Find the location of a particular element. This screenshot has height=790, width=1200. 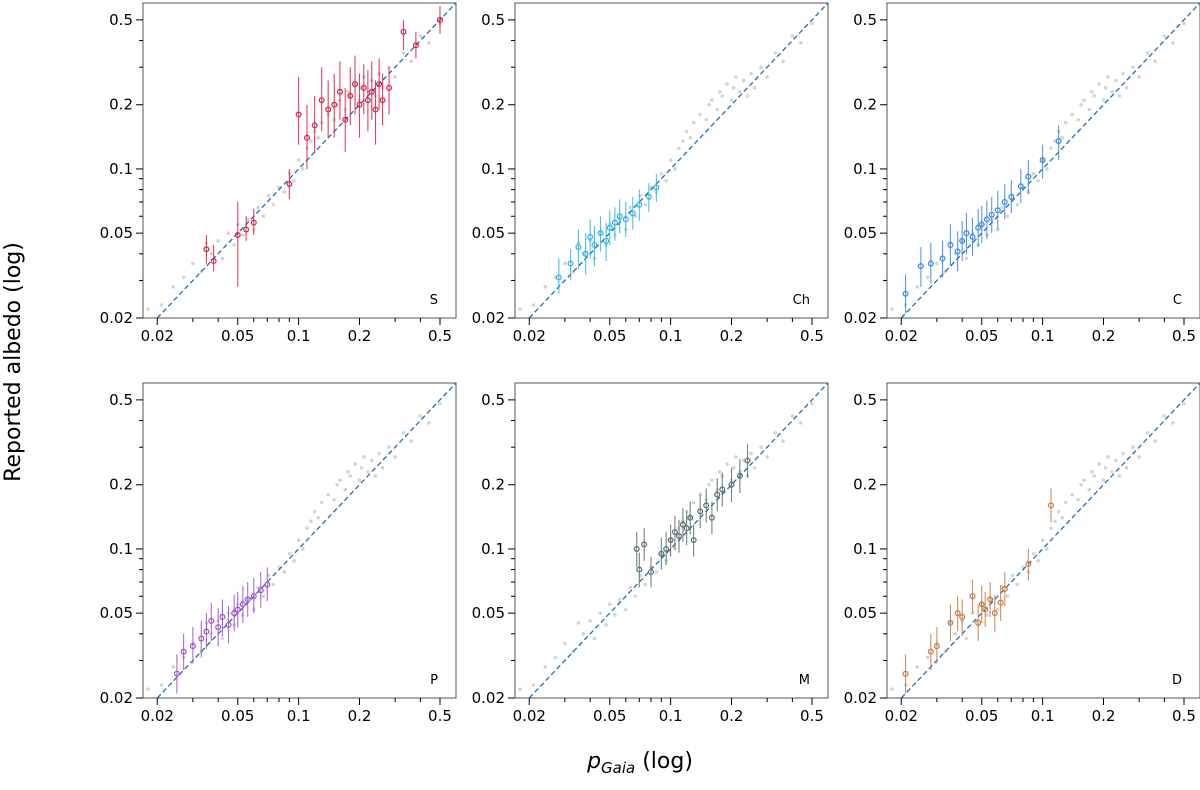

plot-frame is located at coordinates (299, 540).